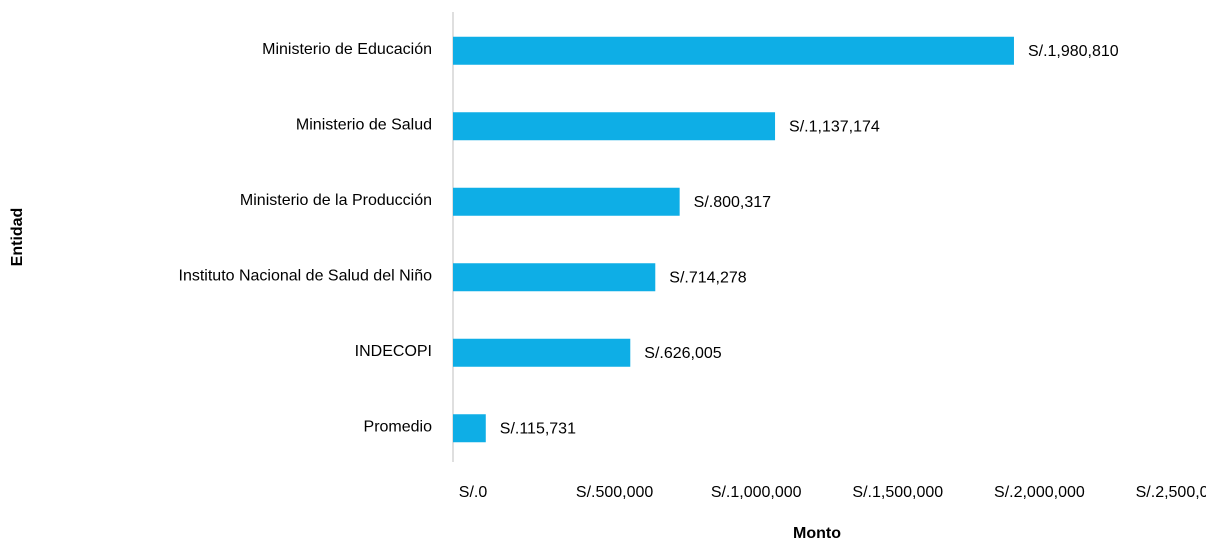  What do you see at coordinates (897, 492) in the screenshot?
I see `x-tick-label: S/.1,500,000` at bounding box center [897, 492].